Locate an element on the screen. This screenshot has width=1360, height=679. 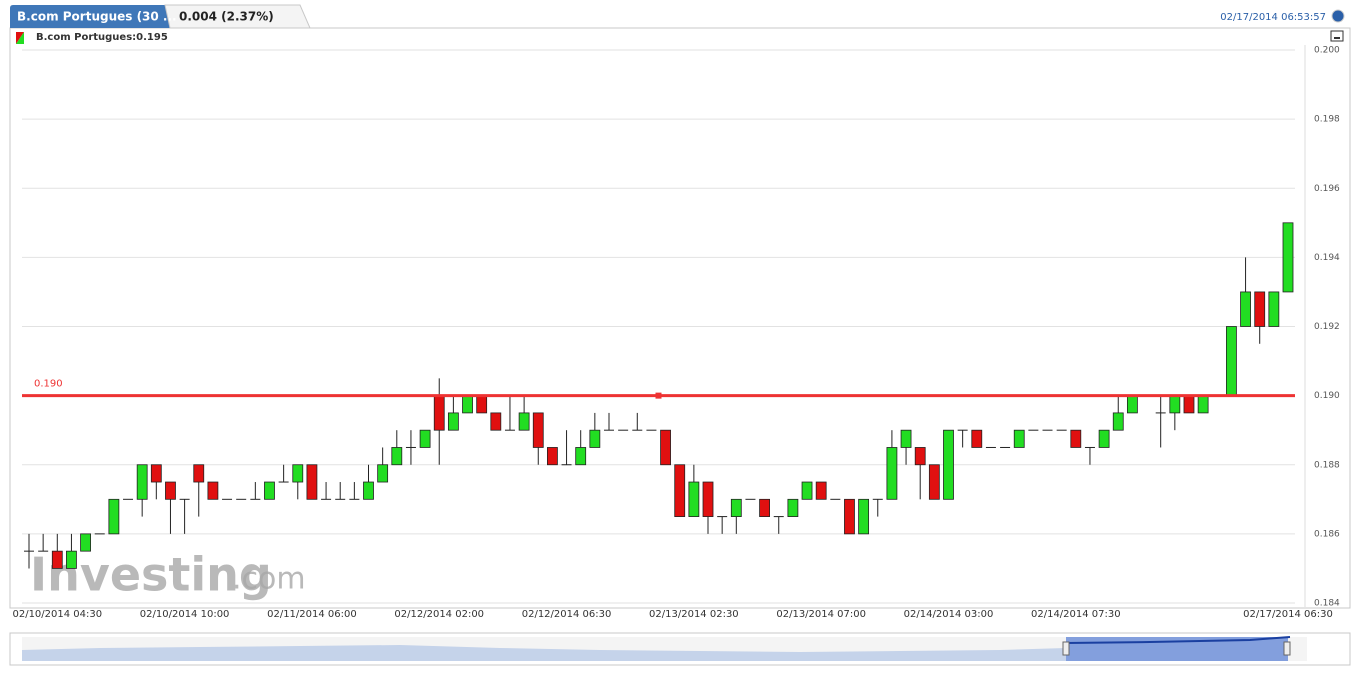
x-tick-label: 02/14/2014 07:30 is located at coordinates (1076, 614).